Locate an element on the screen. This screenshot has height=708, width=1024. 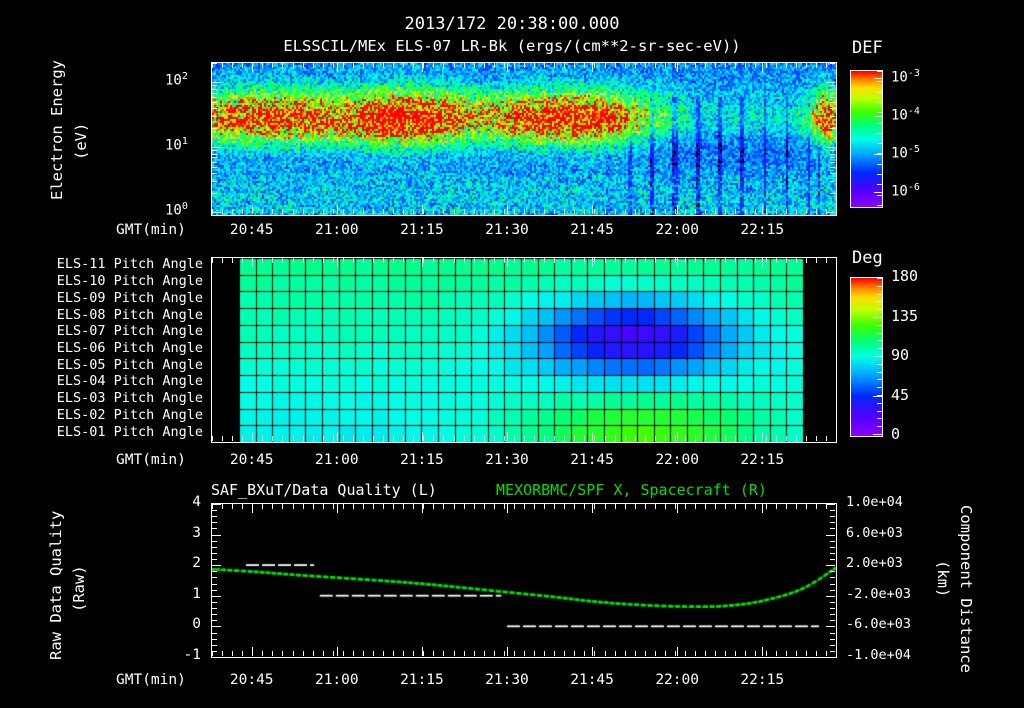
deg-colorbar-tick-label: 0 is located at coordinates (896, 434).